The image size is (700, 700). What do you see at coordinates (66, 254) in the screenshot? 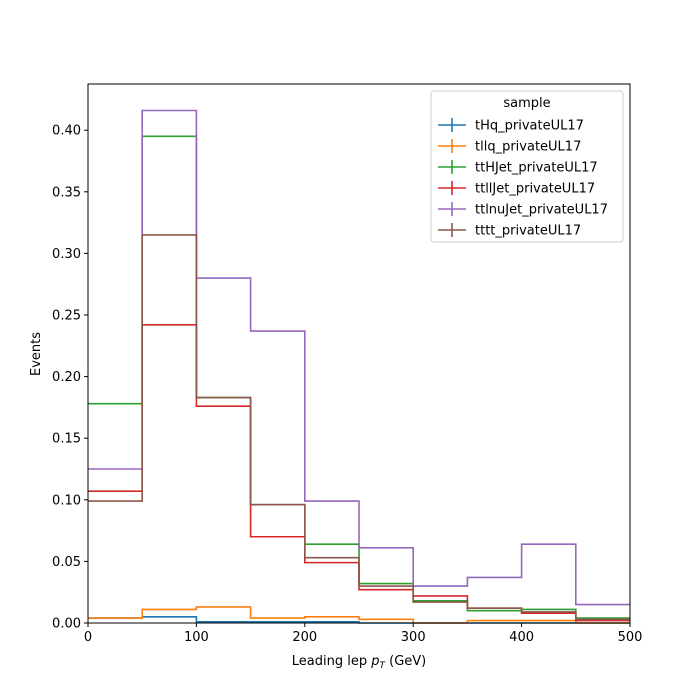
I see `y-tick-label: 0.30` at bounding box center [66, 254].